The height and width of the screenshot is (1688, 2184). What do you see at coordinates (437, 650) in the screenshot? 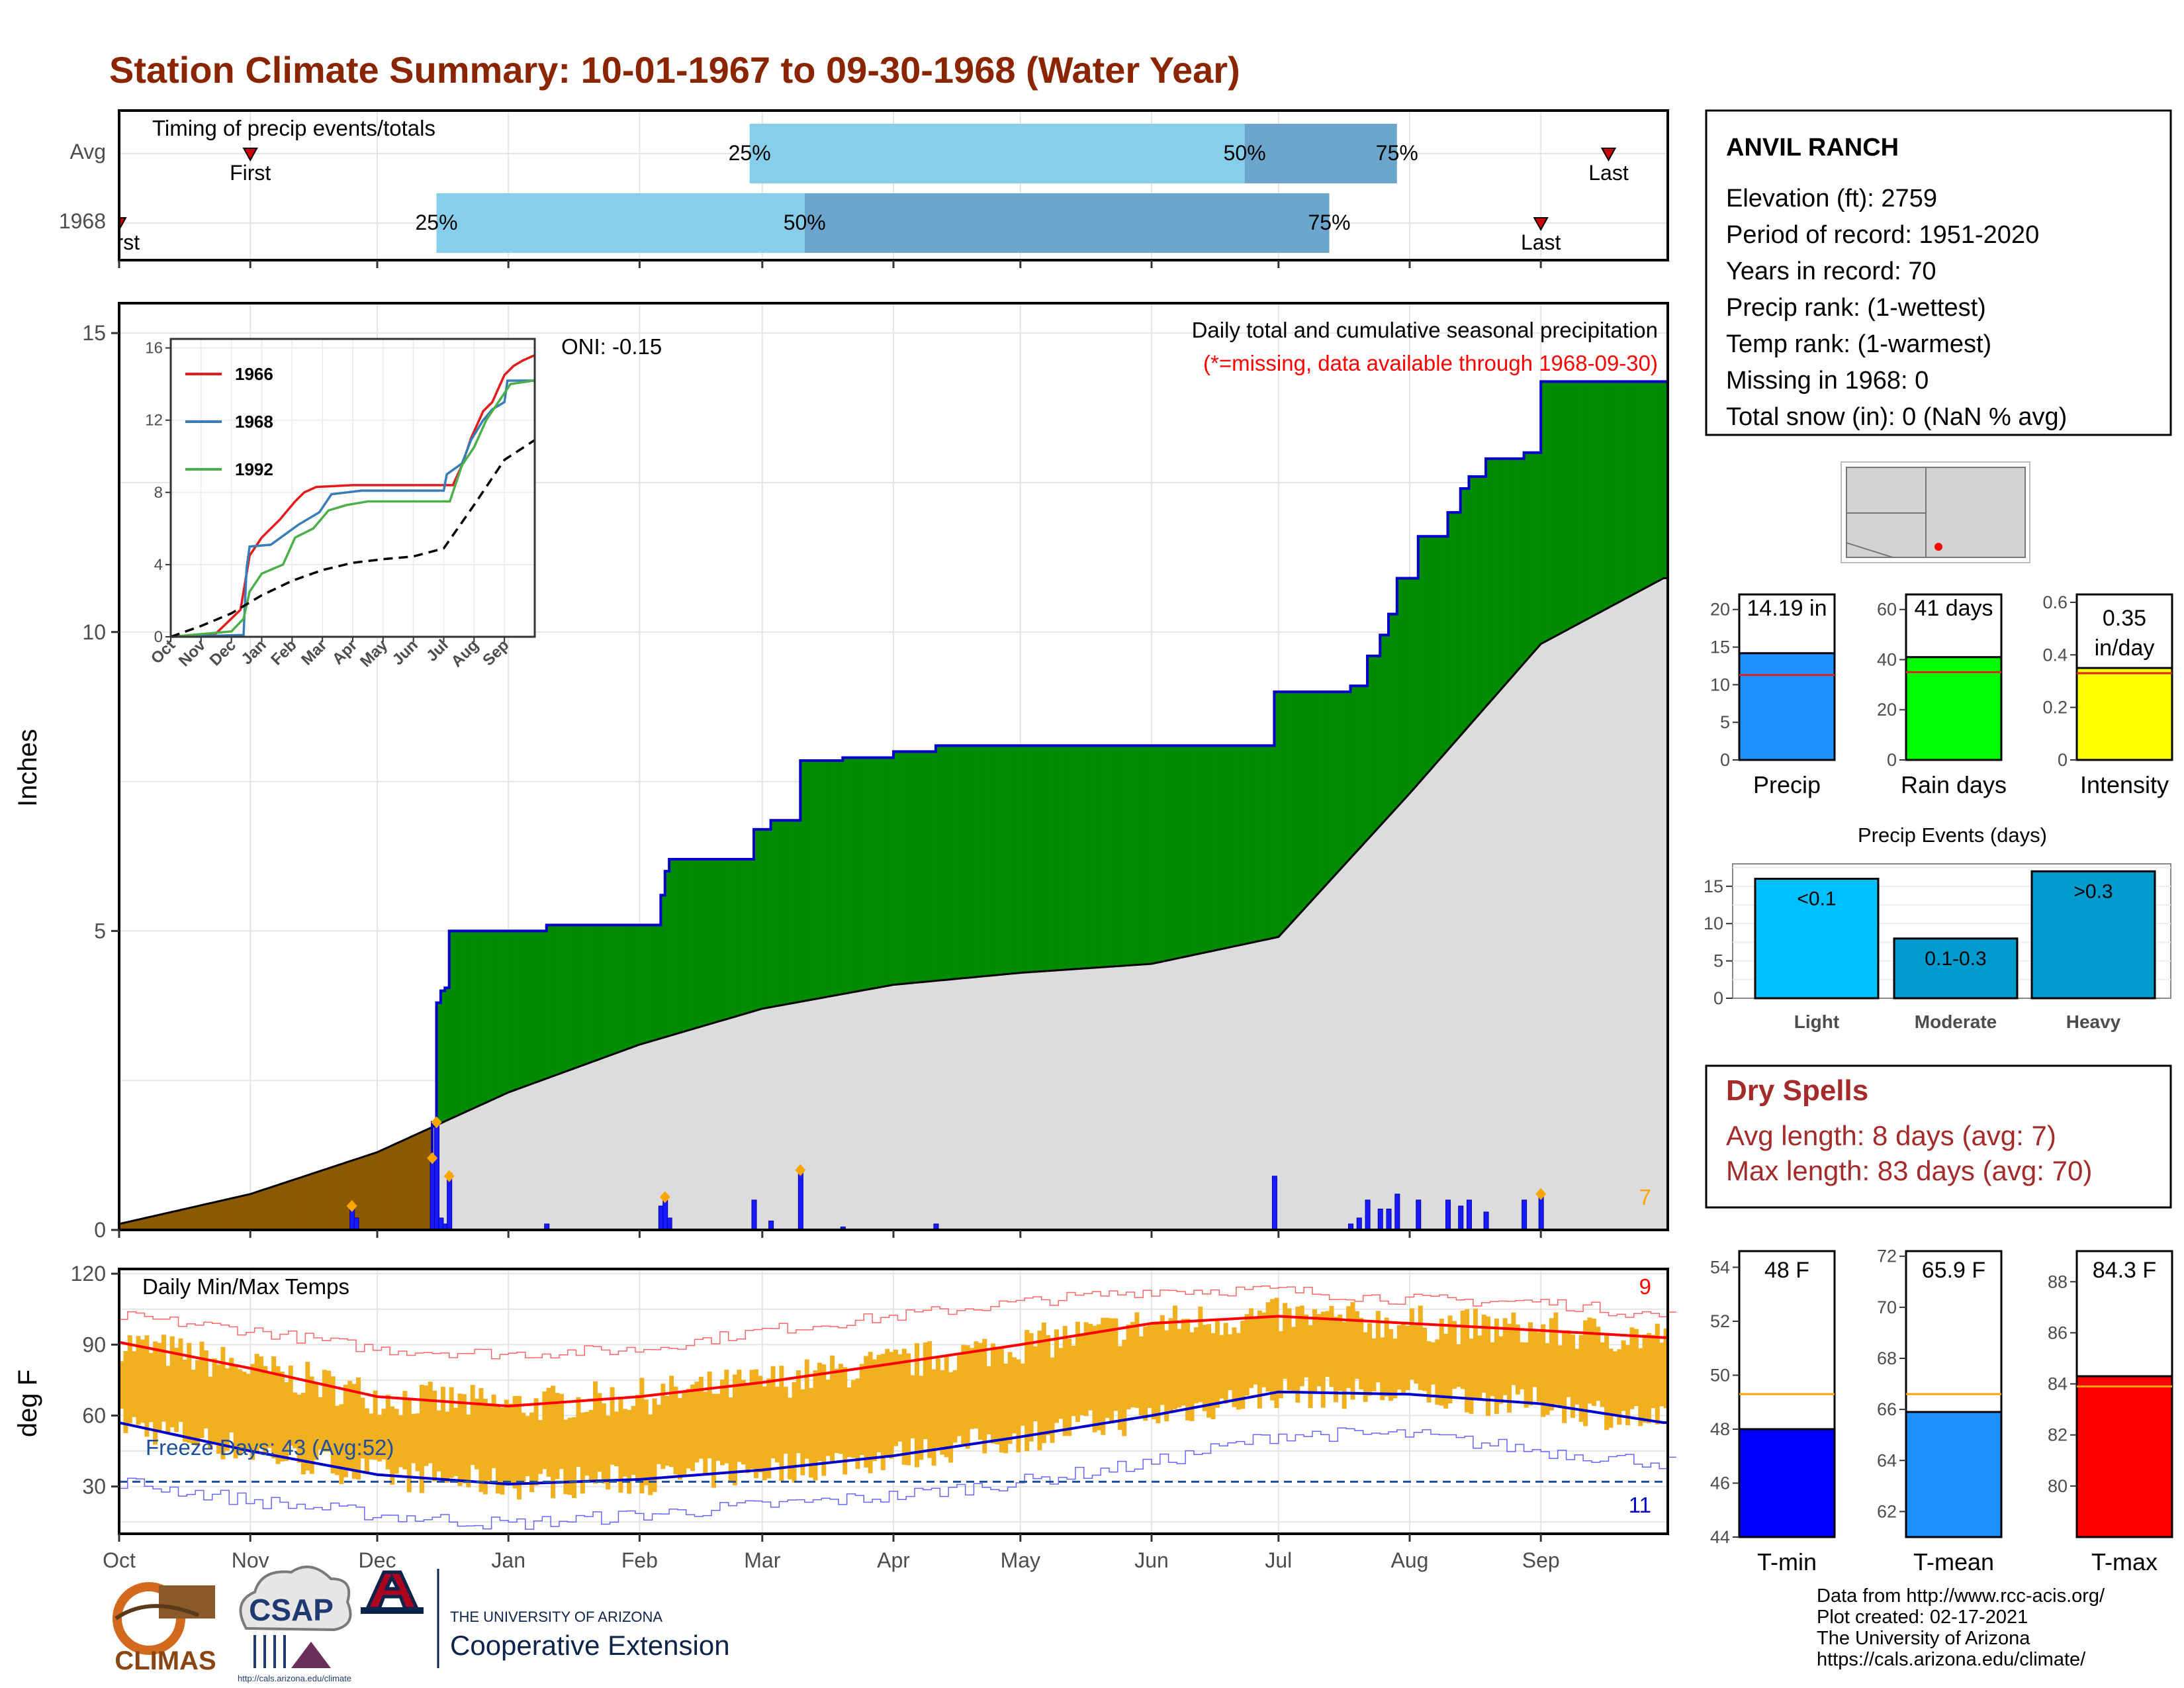
I see `inset-x-tick-label: Jul` at bounding box center [437, 650].